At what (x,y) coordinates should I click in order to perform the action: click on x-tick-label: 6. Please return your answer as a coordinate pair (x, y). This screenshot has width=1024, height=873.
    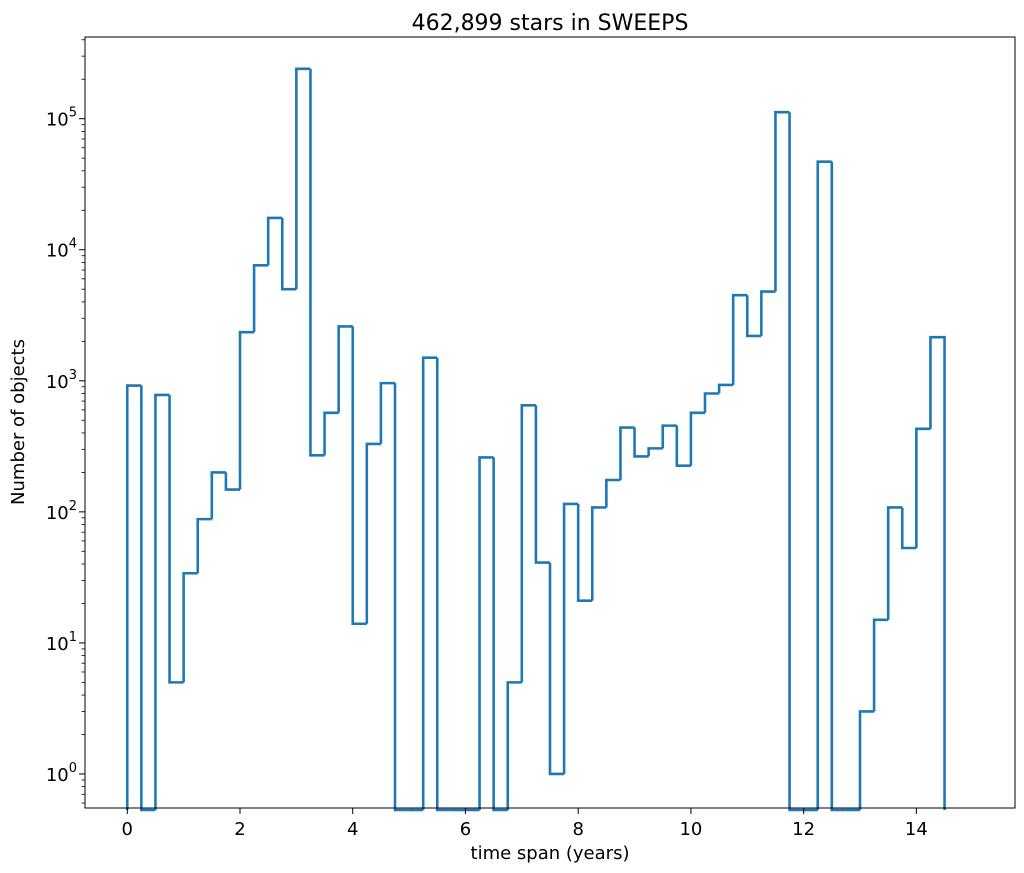
    Looking at the image, I should click on (465, 829).